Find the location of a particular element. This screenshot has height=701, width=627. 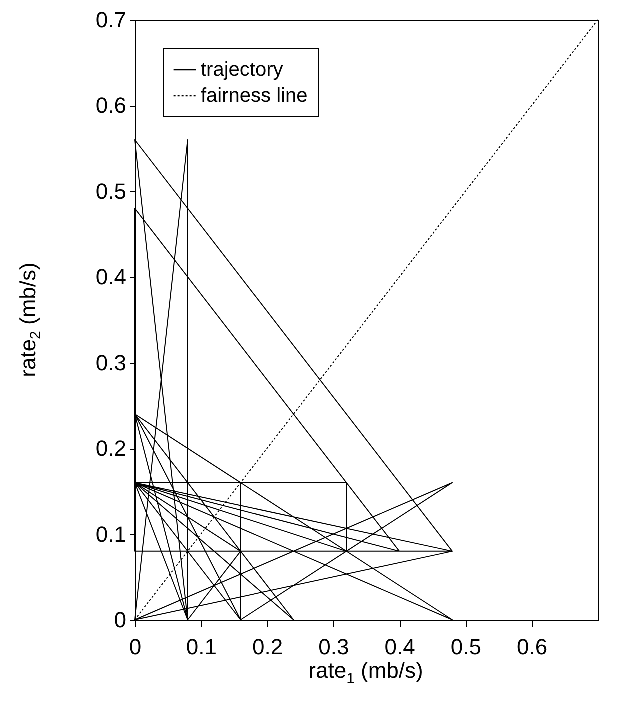

legend-label: fairness line is located at coordinates (254, 96).